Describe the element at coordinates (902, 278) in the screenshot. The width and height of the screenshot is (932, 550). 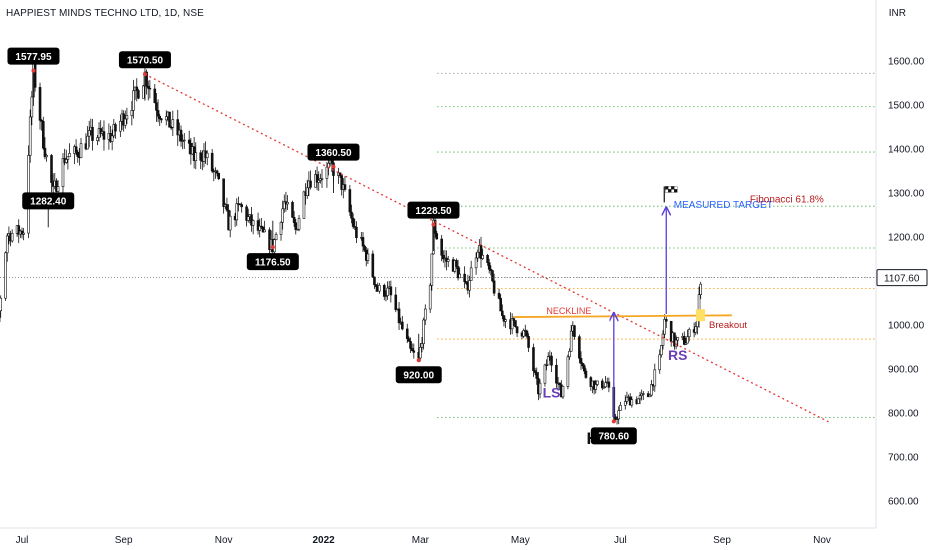
I see `last-price-text: 1107.60` at that location.